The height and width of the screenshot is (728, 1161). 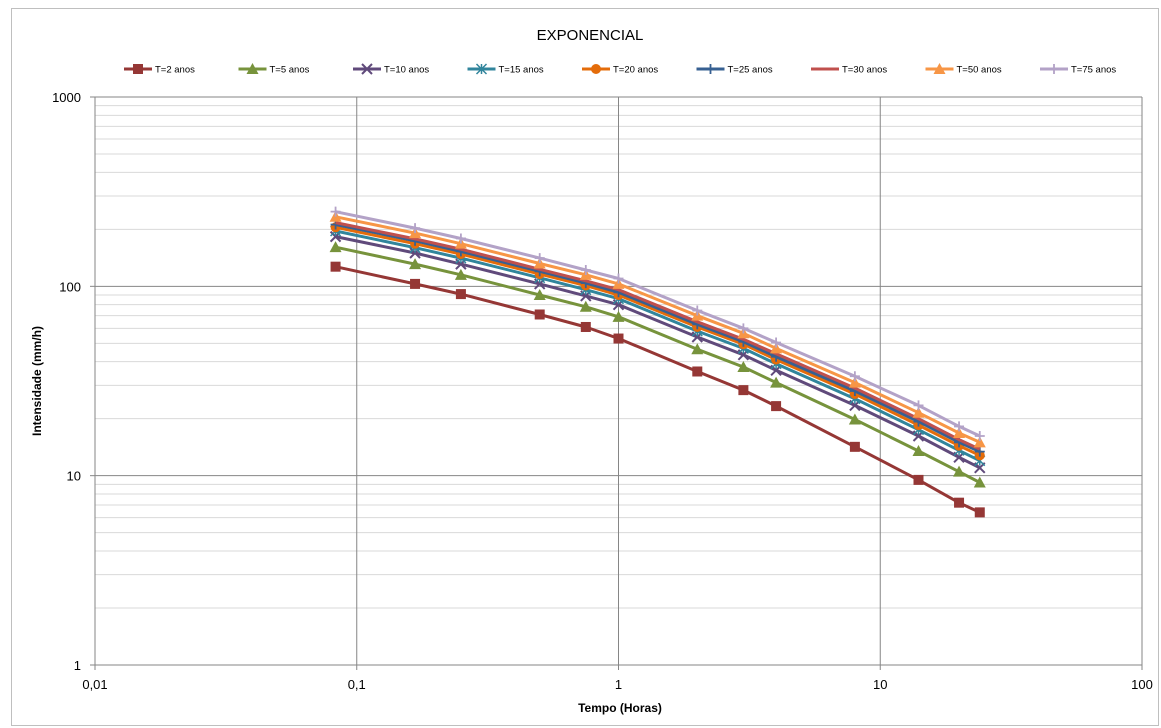 What do you see at coordinates (94, 684) in the screenshot?
I see `x-tick-label: 0,01` at bounding box center [94, 684].